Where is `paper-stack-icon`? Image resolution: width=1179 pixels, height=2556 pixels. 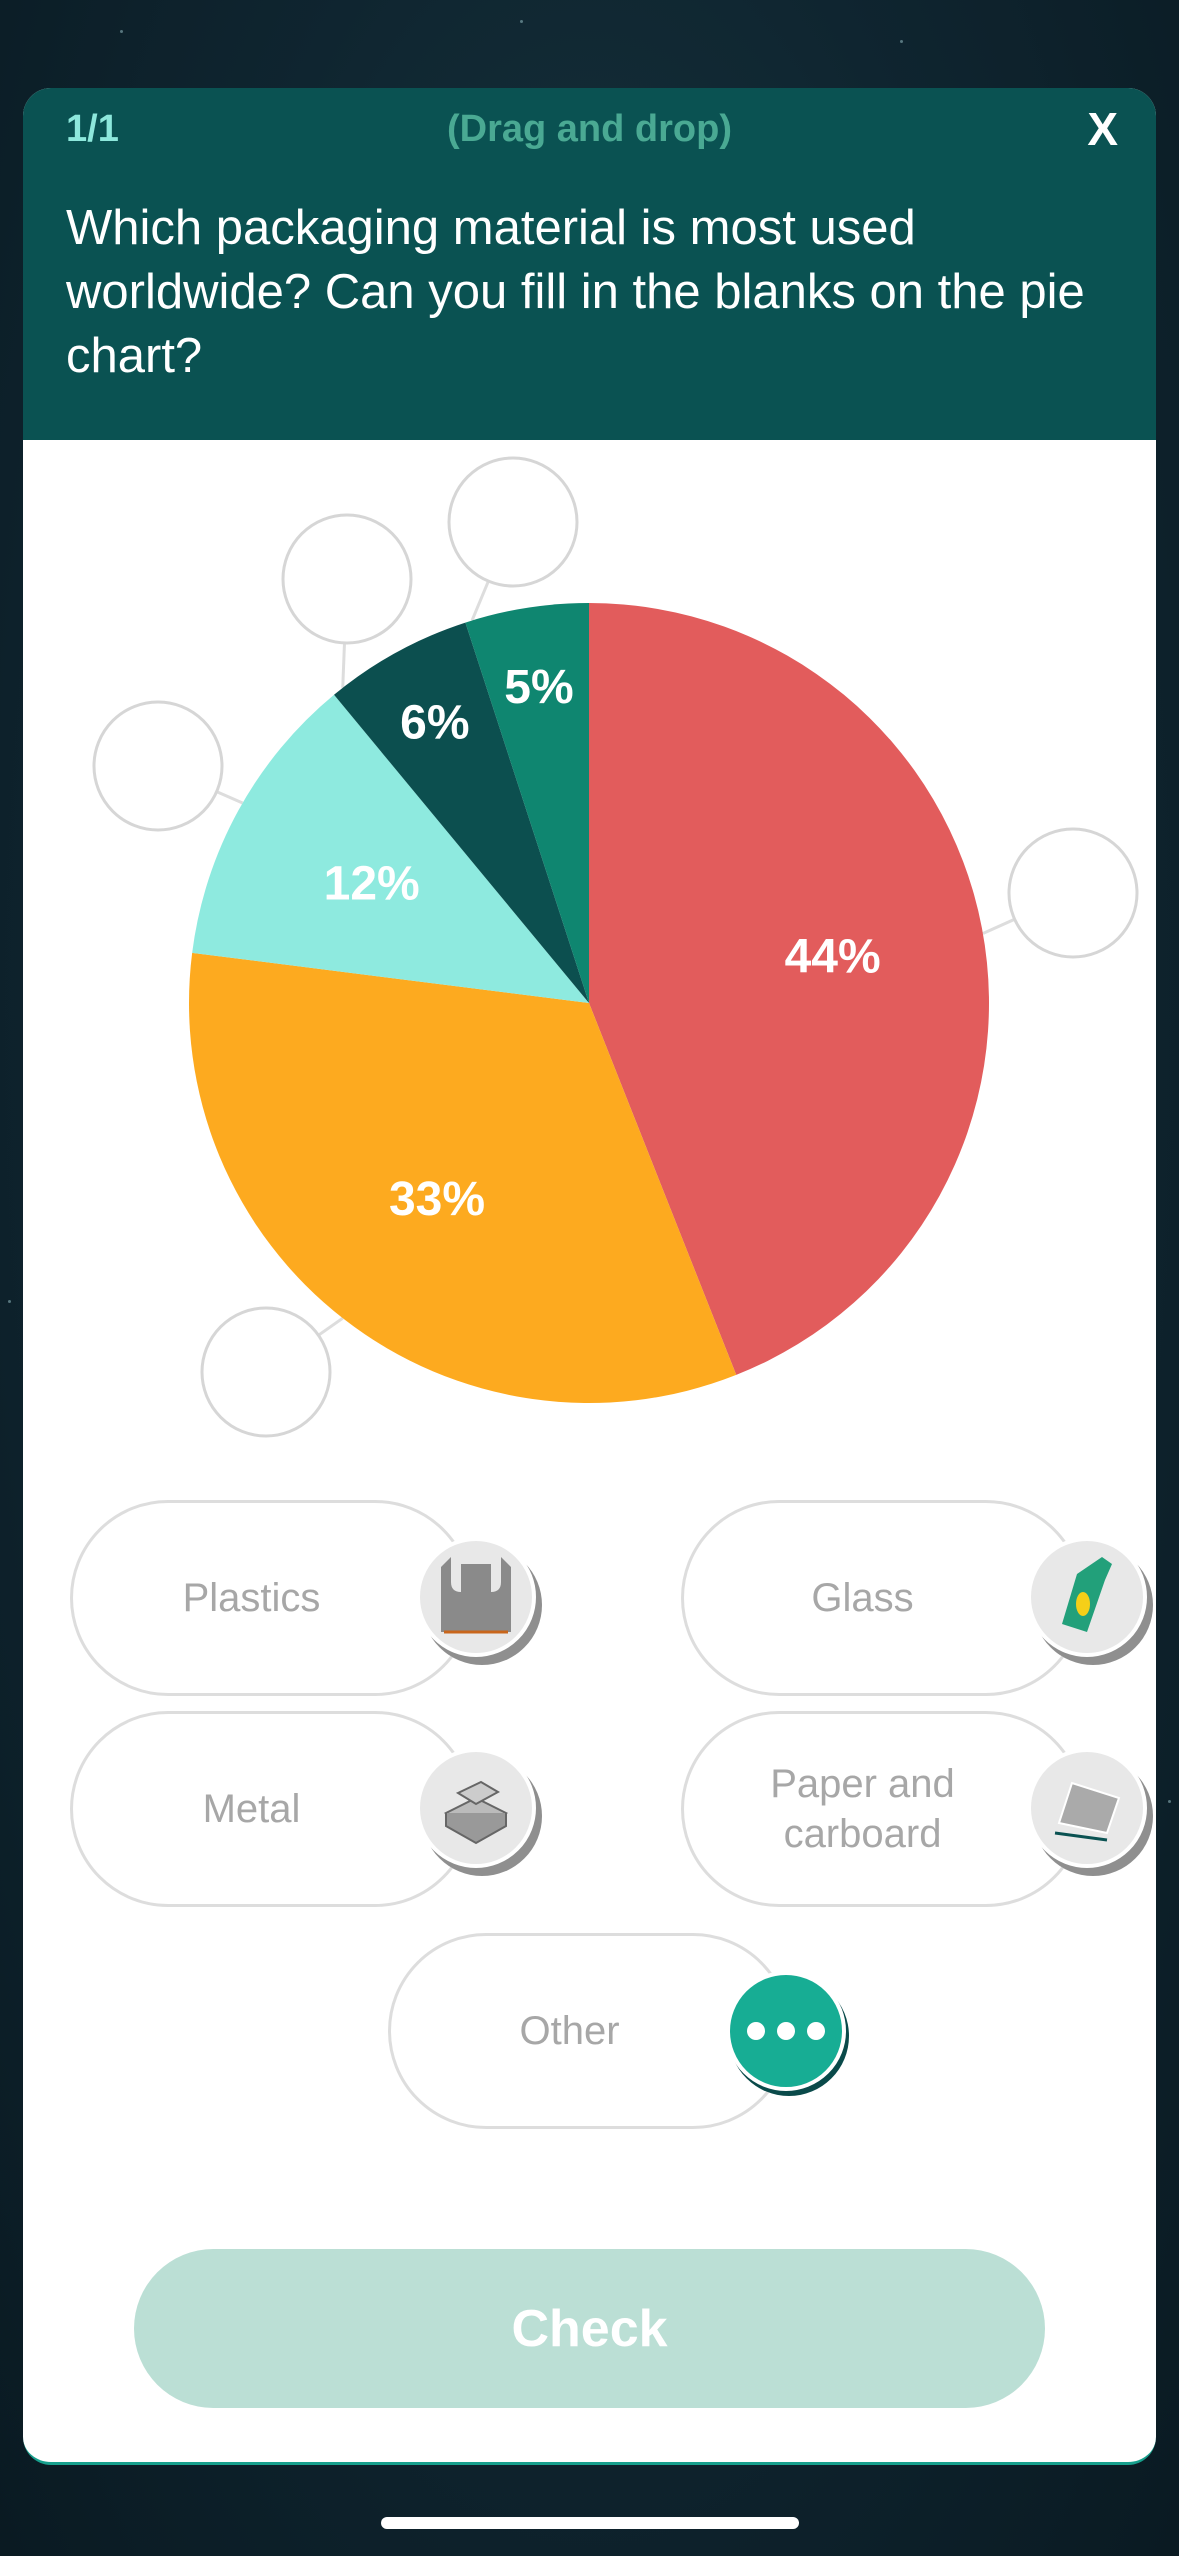 paper-stack-icon is located at coordinates (1087, 1808).